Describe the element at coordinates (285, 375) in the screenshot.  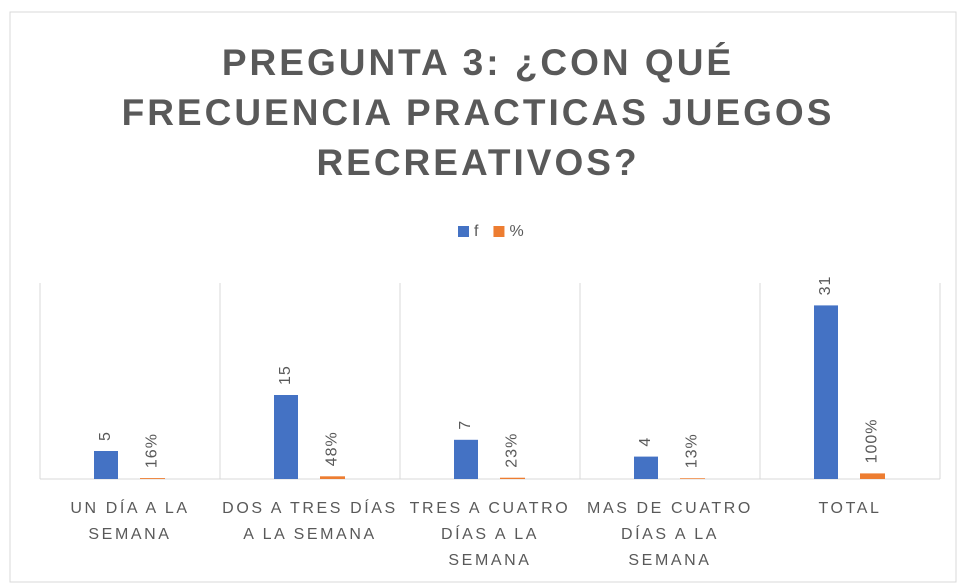
I see `value-label: 15` at that location.